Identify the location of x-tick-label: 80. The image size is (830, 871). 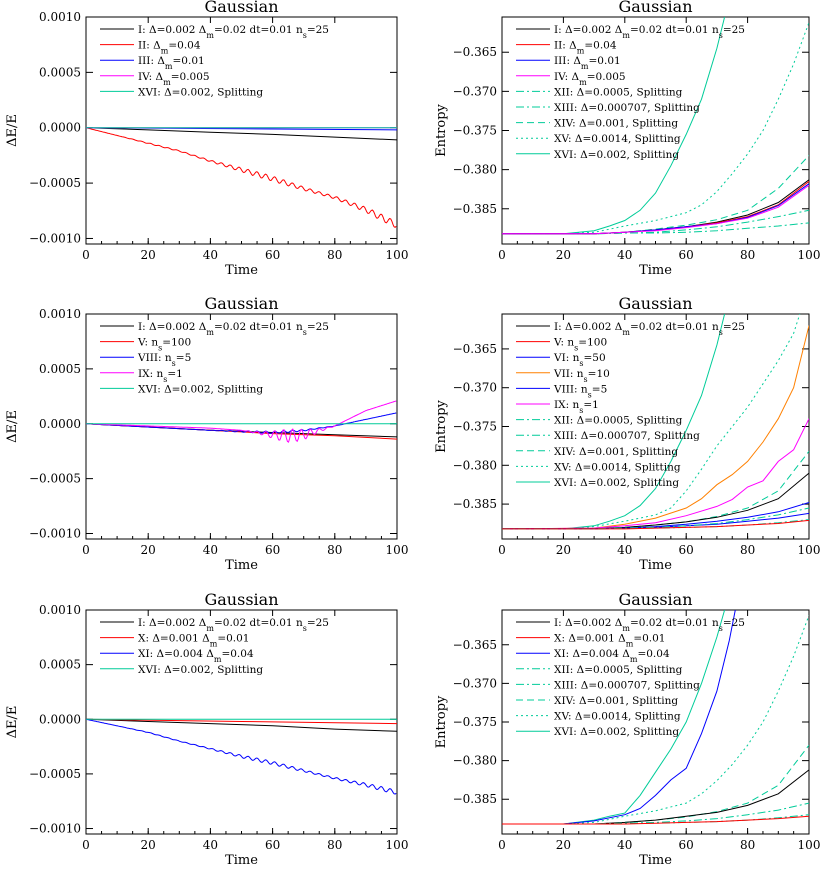
(334, 255).